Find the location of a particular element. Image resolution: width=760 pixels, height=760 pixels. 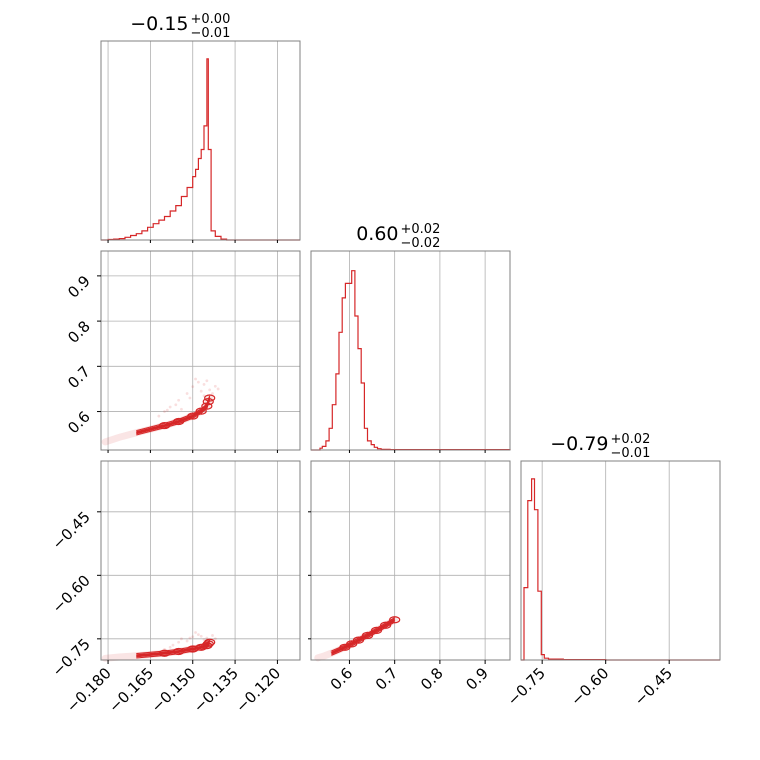

y-tick-label: −0.45 is located at coordinates (71, 530).